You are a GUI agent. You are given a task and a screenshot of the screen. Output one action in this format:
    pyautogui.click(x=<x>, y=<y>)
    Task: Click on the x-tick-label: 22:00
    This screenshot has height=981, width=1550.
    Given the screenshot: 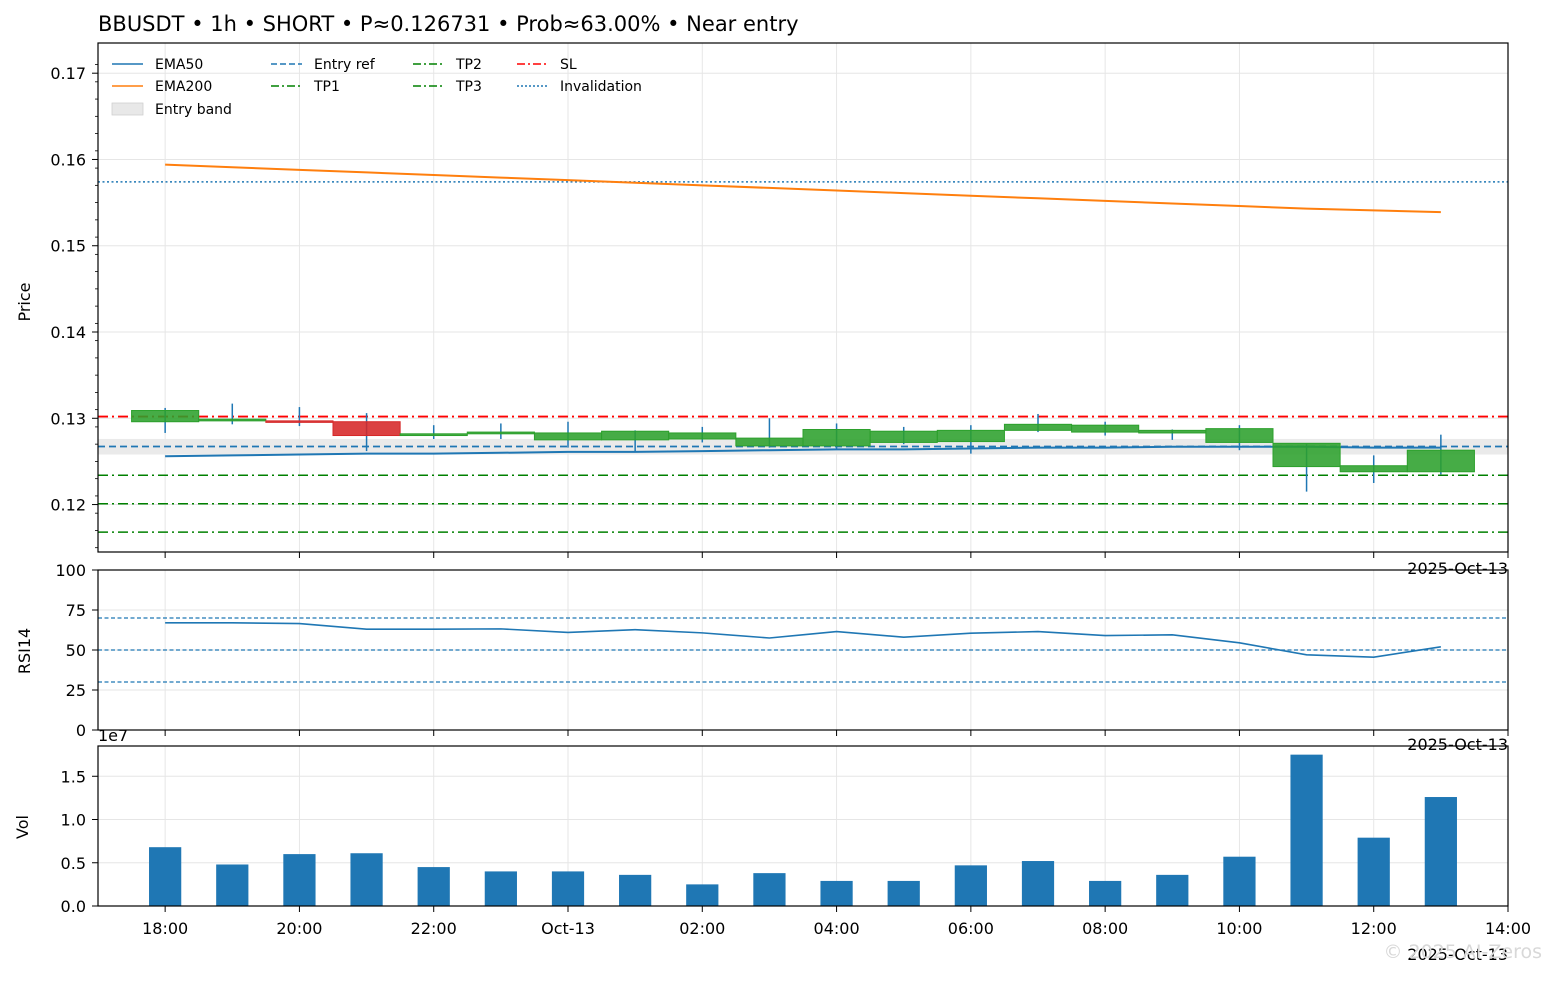 What is the action you would take?
    pyautogui.click(x=434, y=928)
    